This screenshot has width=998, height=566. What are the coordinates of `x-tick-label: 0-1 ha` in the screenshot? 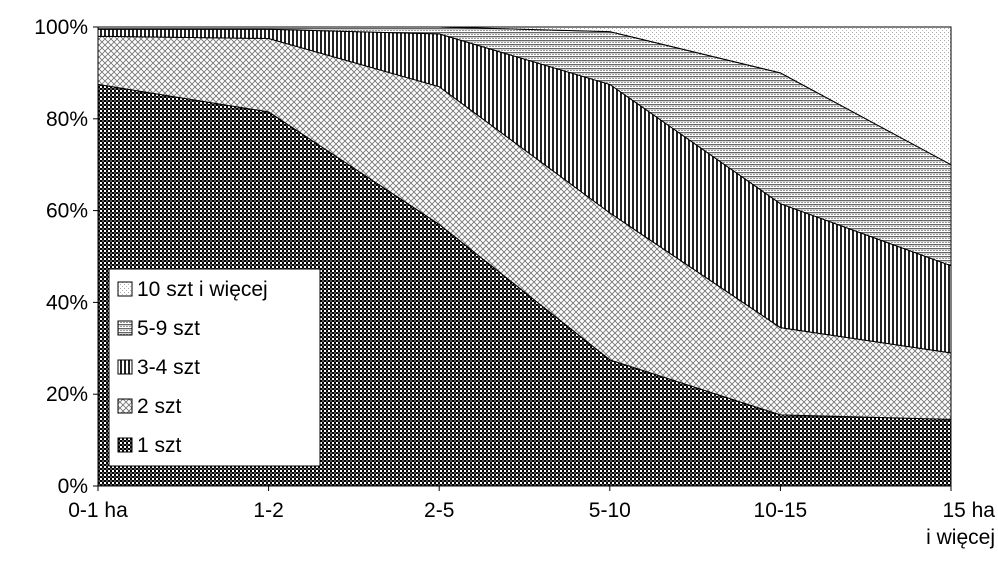 It's located at (98, 510).